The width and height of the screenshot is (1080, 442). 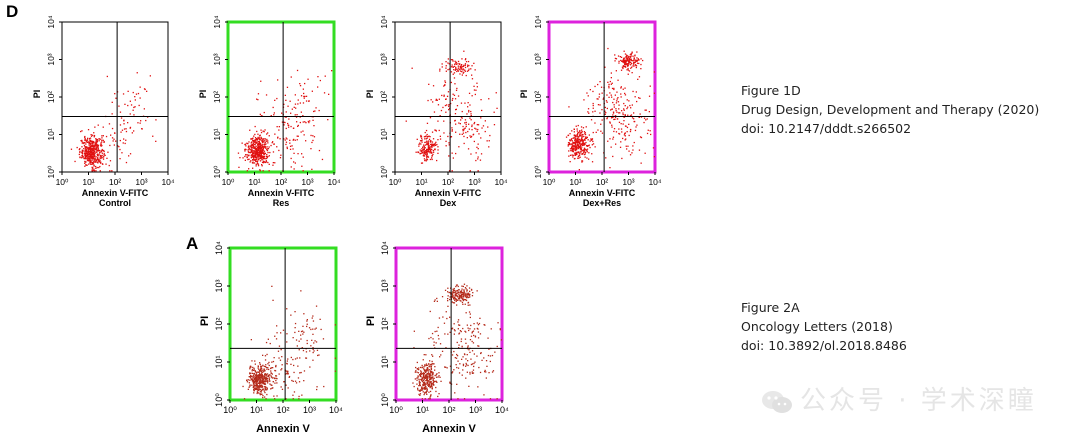 I want to click on caption-title: Figure 2A, so click(x=770, y=307).